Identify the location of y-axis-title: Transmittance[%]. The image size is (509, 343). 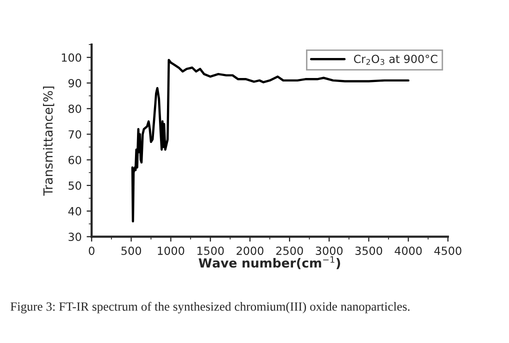
(48, 141).